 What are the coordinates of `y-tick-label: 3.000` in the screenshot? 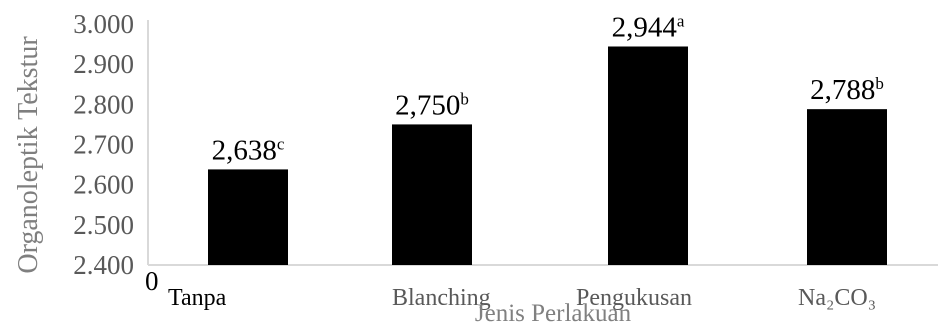 It's located at (103, 24).